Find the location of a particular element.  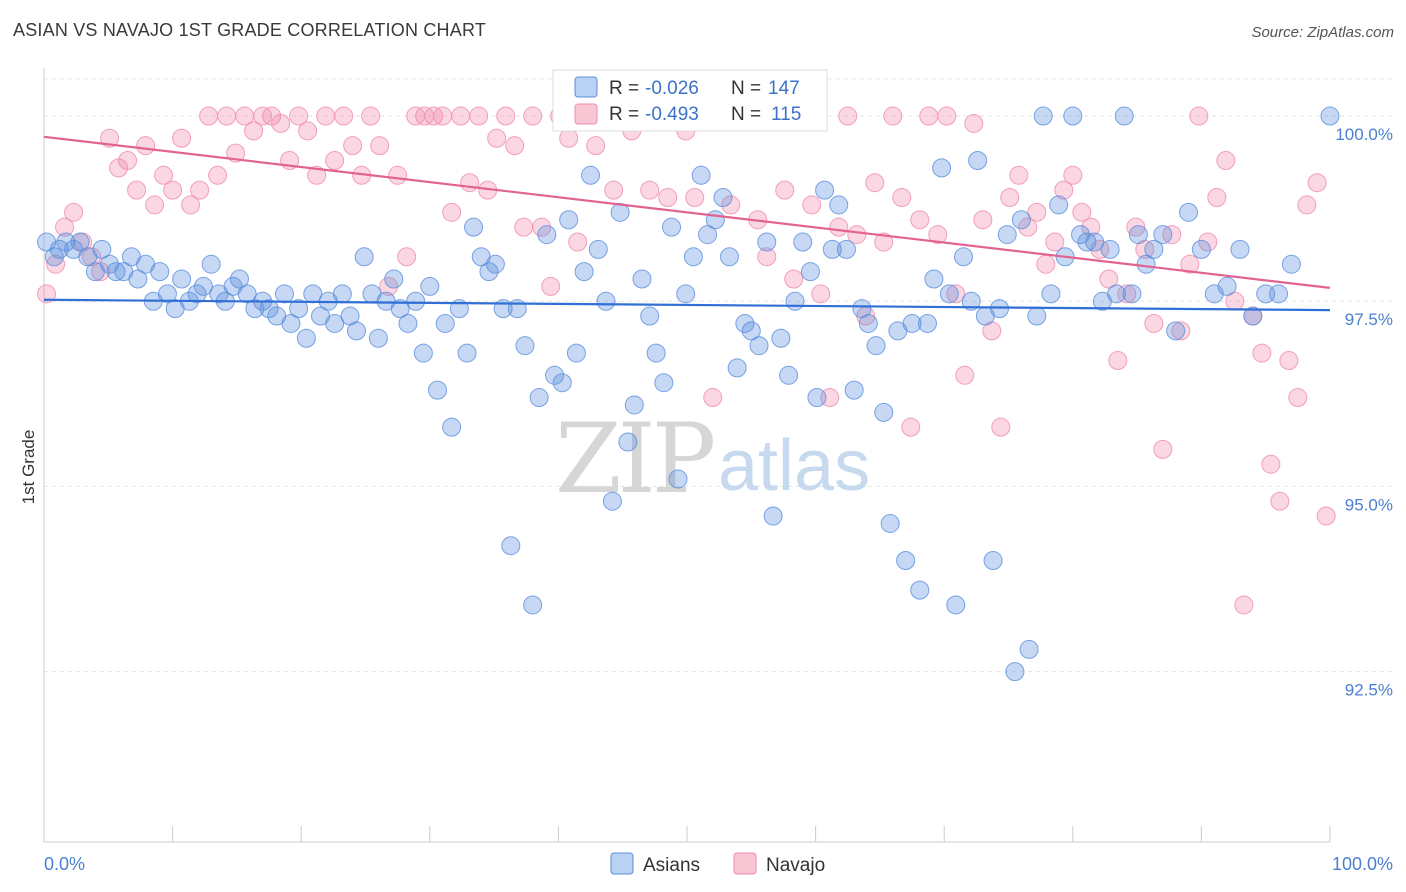

x-tick-labels: 0.0% 100.0% is located at coordinates (718, 864).